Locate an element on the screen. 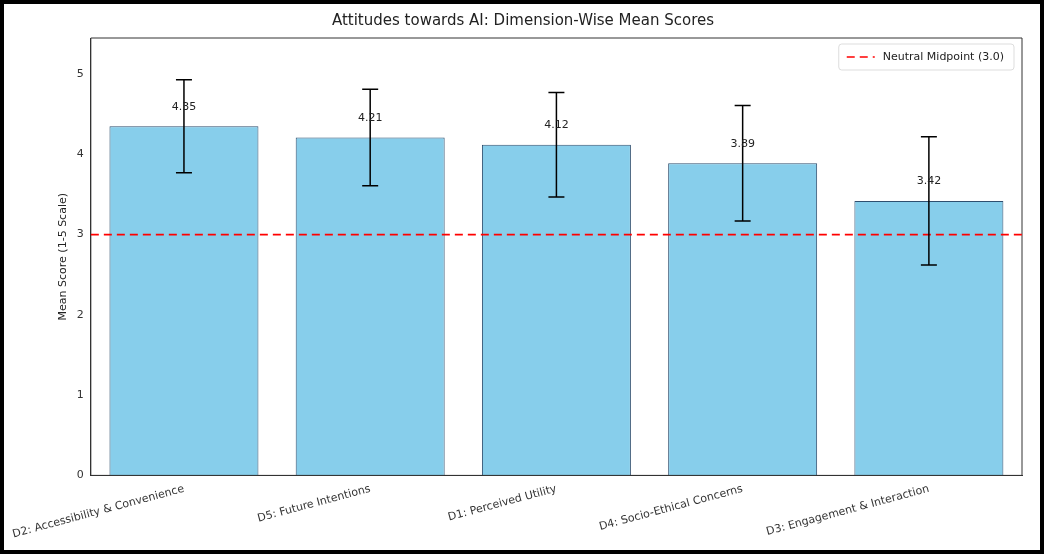 Image resolution: width=1044 pixels, height=554 pixels. y-axis-title: Mean Score (1-5 Scale) is located at coordinates (63, 256).